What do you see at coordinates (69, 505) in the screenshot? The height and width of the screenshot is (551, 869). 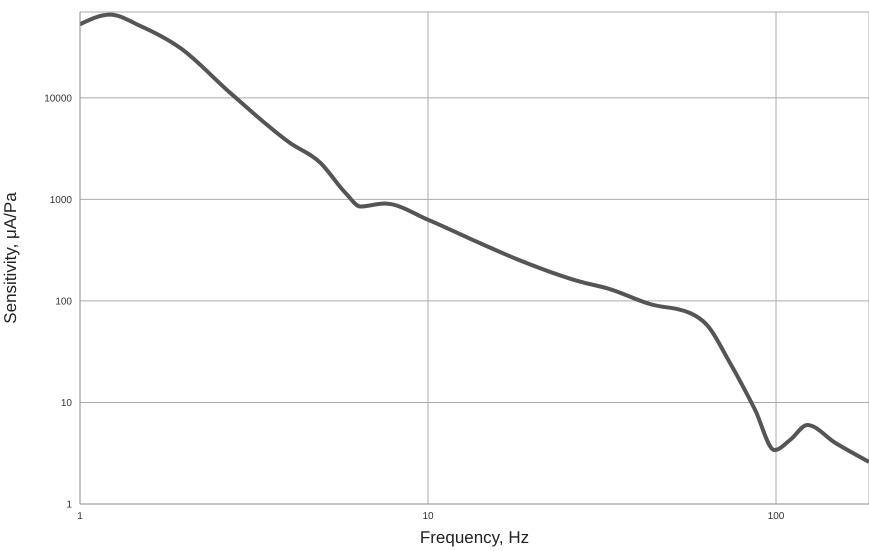 I see `y-tick-label: 1` at bounding box center [69, 505].